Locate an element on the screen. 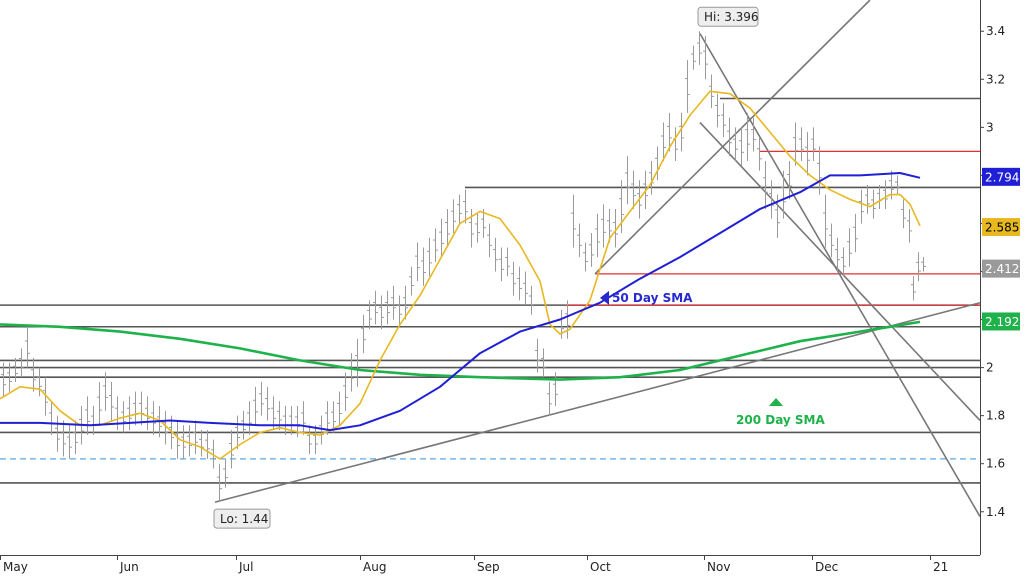  y-tick-label: 3.4 is located at coordinates (995, 31).